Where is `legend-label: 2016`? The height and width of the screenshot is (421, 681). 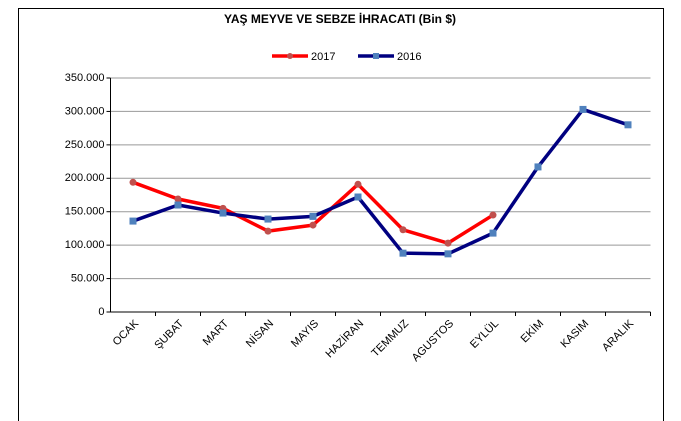
legend-label: 2016 is located at coordinates (409, 57).